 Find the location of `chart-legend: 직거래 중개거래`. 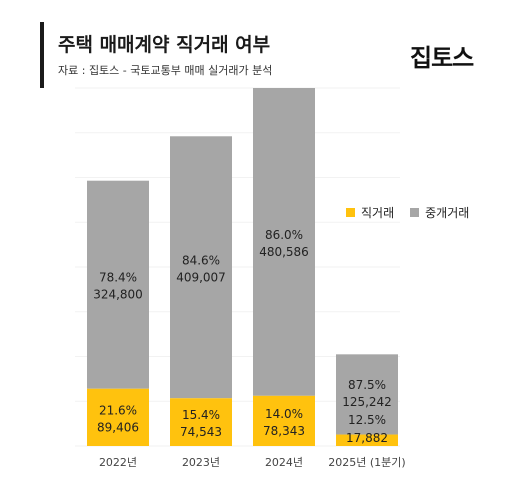

chart-legend: 직거래 중개거래 is located at coordinates (415, 212).